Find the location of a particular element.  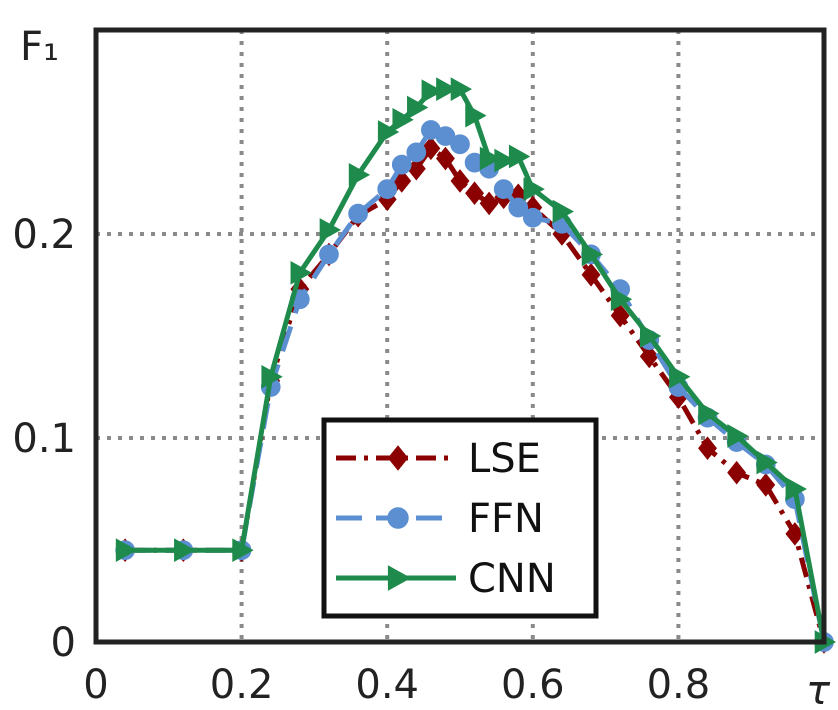

legend-label: FFN is located at coordinates (506, 519).